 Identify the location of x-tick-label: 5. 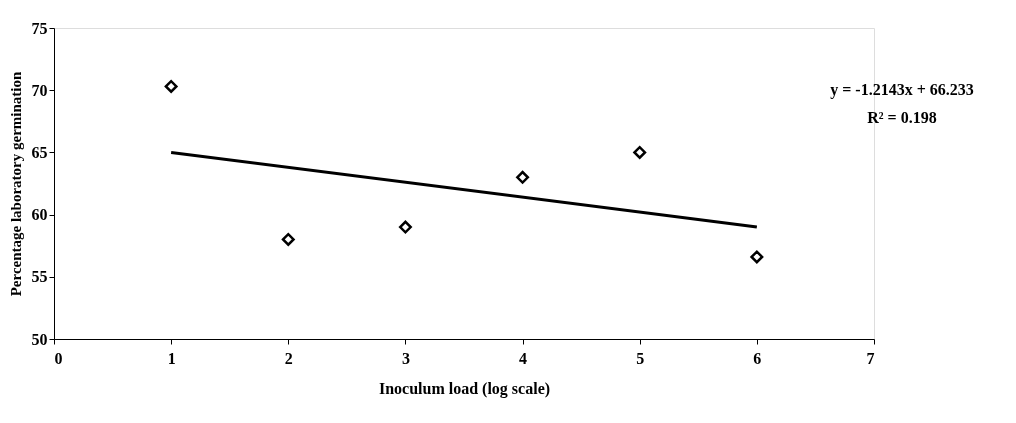
(640, 358).